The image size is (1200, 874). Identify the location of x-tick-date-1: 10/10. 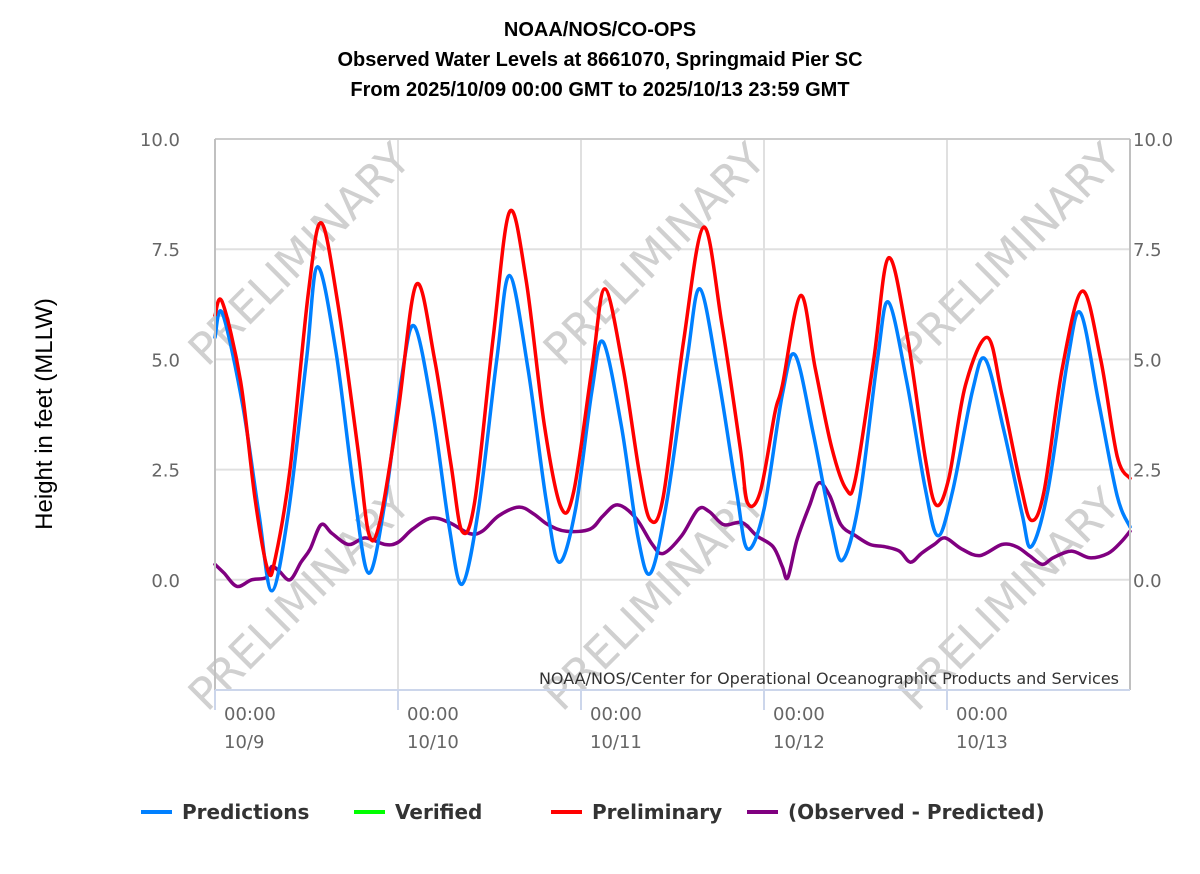
(433, 742).